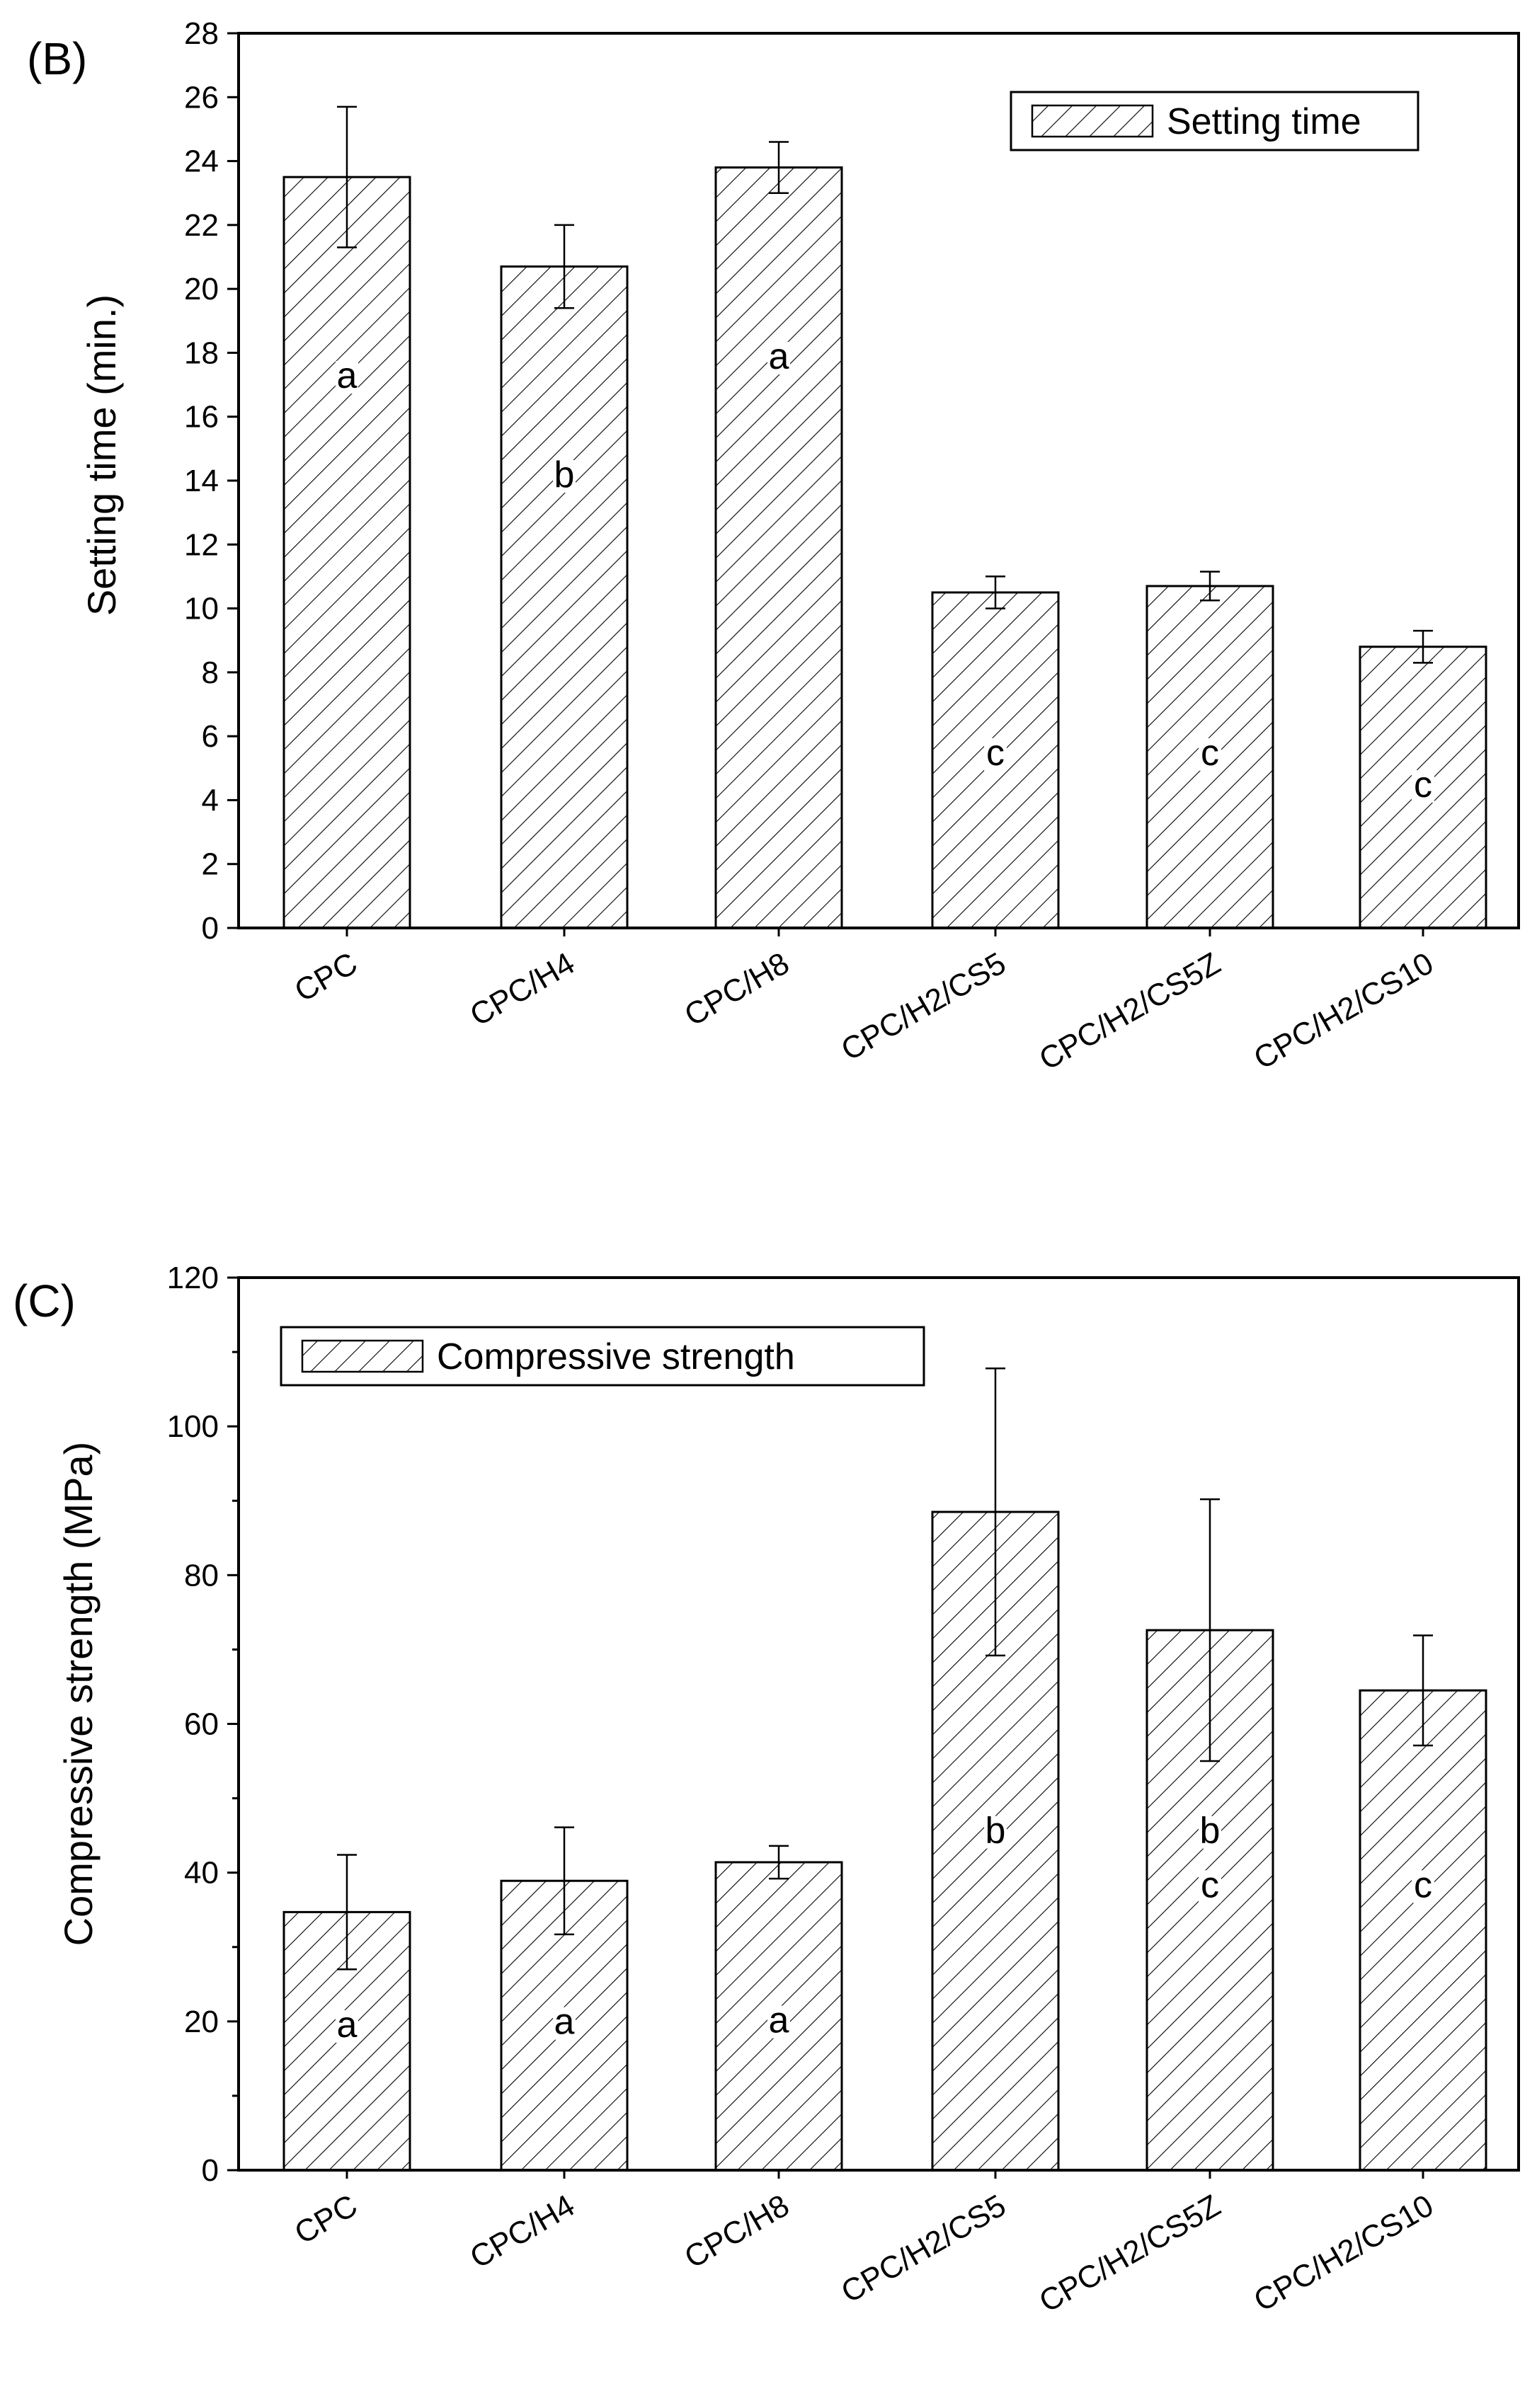  What do you see at coordinates (201, 609) in the screenshot?
I see `panel-b-y-tick-label-5: 10` at bounding box center [201, 609].